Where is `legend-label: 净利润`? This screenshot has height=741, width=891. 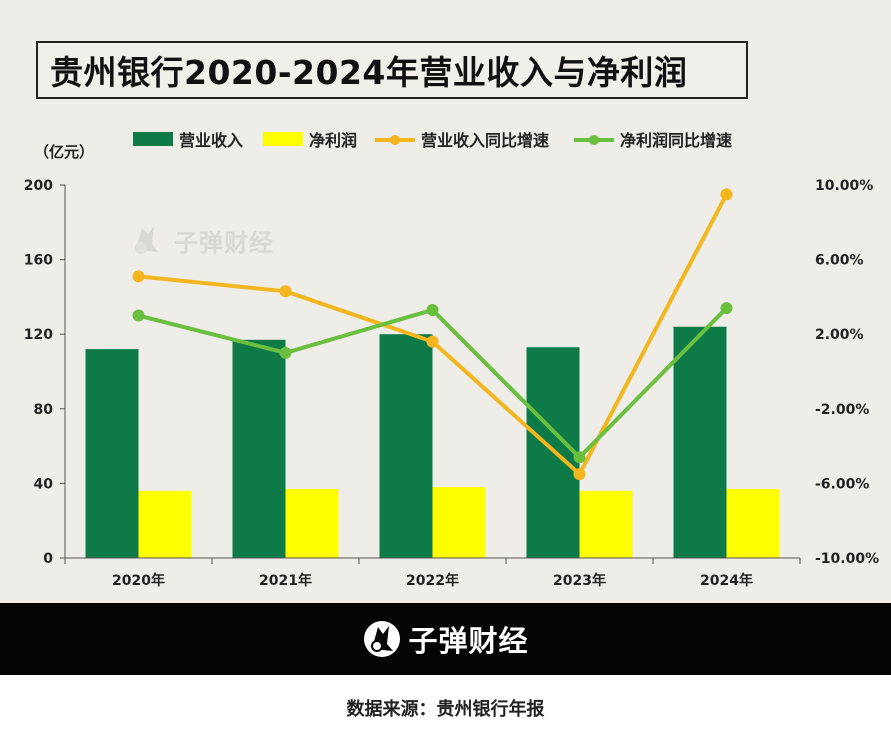 legend-label: 净利润 is located at coordinates (333, 140).